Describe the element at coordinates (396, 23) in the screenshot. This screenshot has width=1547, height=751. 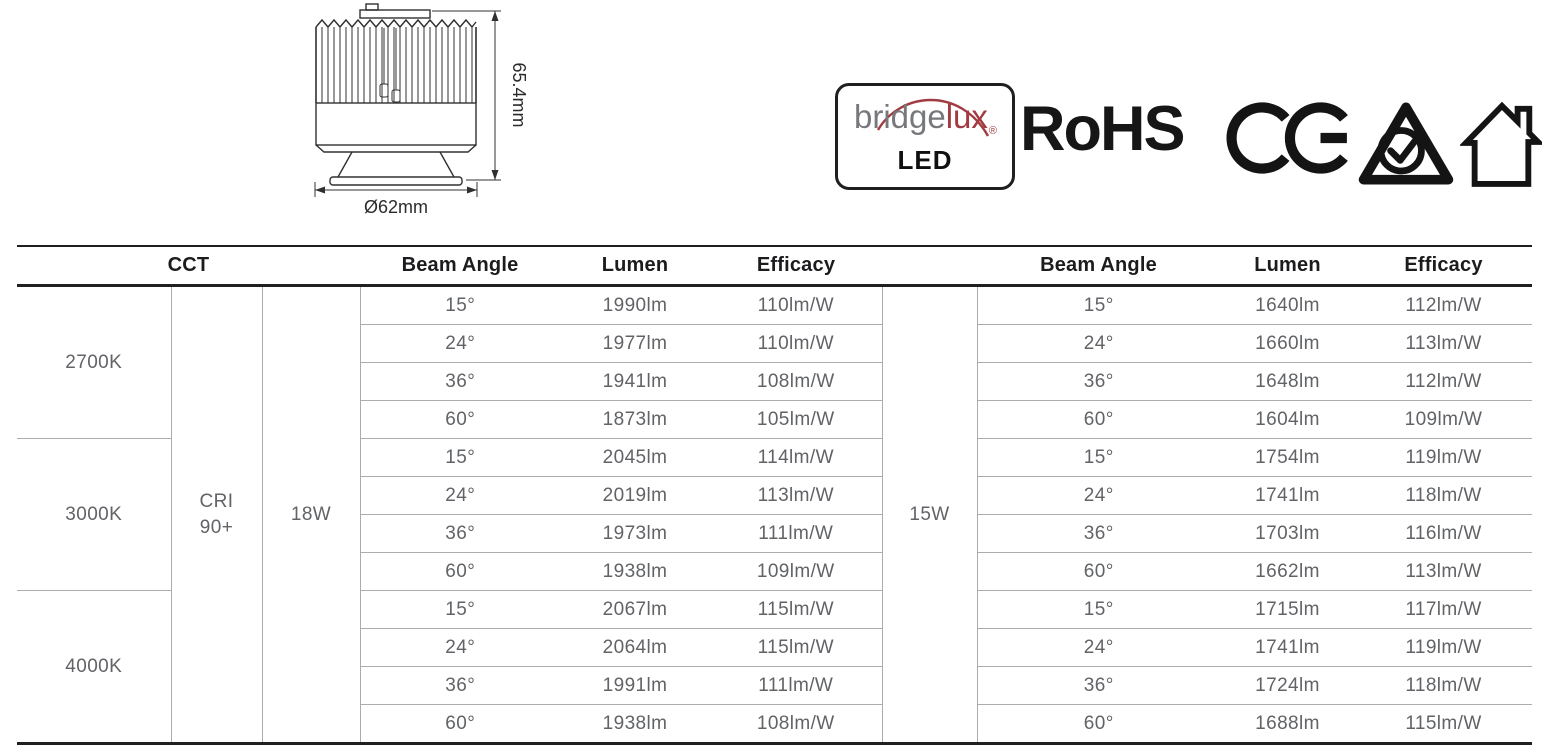
I see `heatsink-fin-tops` at that location.